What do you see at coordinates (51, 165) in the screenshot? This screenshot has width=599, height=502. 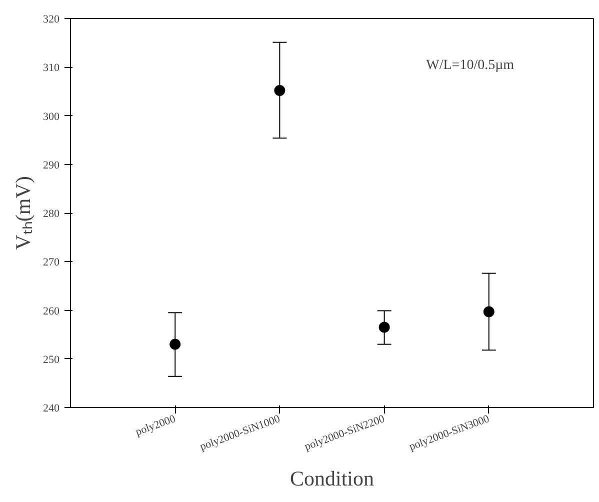 I see `y-tick-label: 290` at bounding box center [51, 165].